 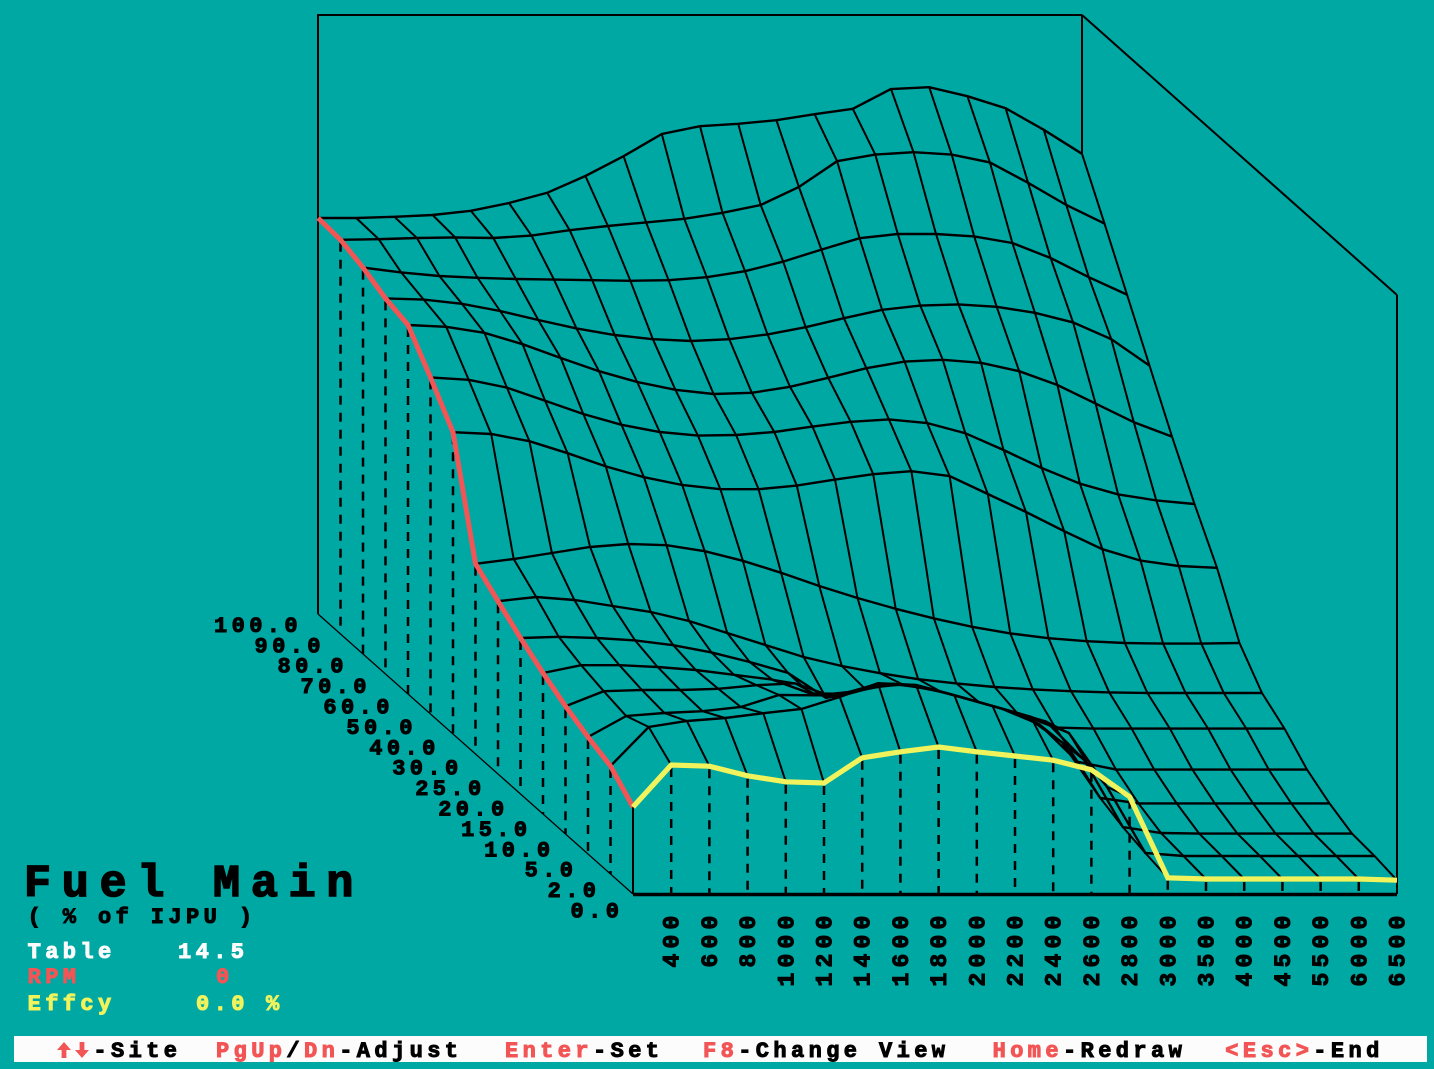 I want to click on svg-text: -Set, so click(x=628, y=1051).